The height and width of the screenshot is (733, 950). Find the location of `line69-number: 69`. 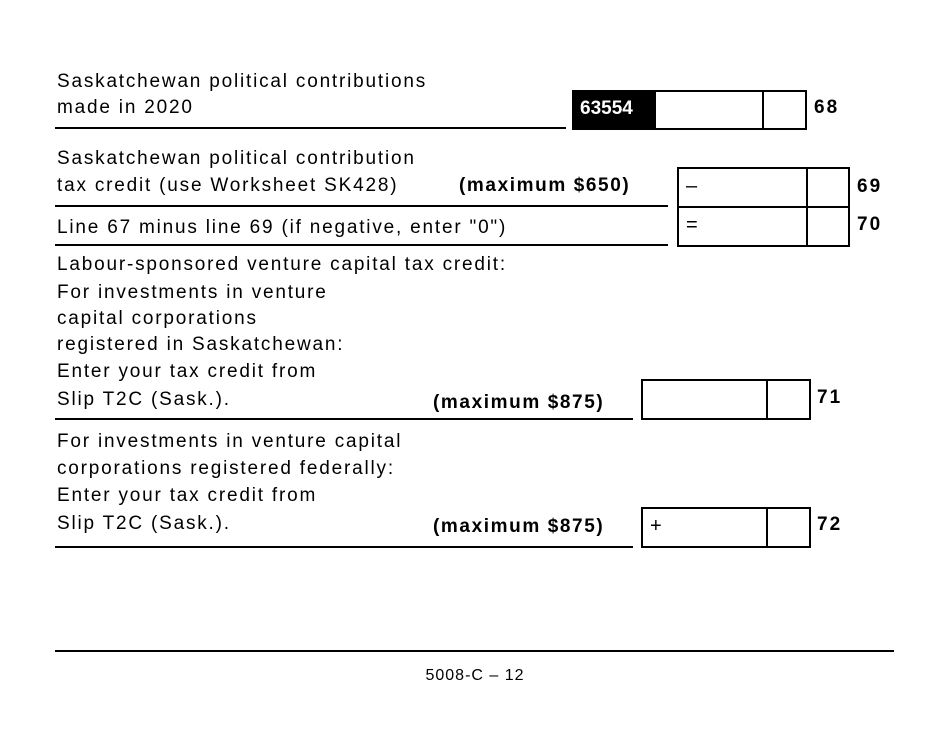

line69-number: 69 is located at coordinates (870, 186).